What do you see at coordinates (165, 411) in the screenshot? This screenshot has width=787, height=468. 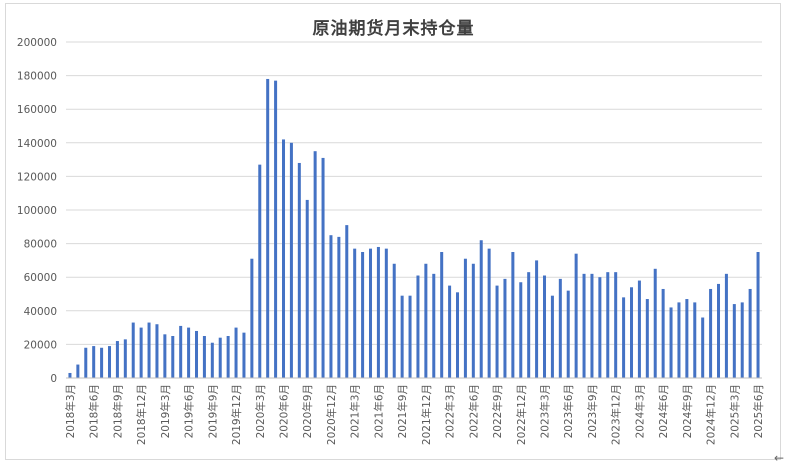 I see `x-tick-label: 2019年3月` at bounding box center [165, 411].